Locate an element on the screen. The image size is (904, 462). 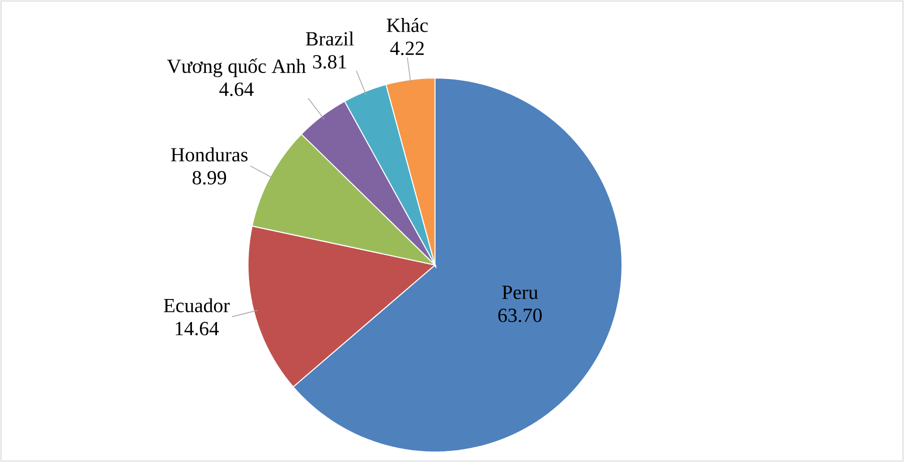
slice-label: Ecuador is located at coordinates (197, 305).